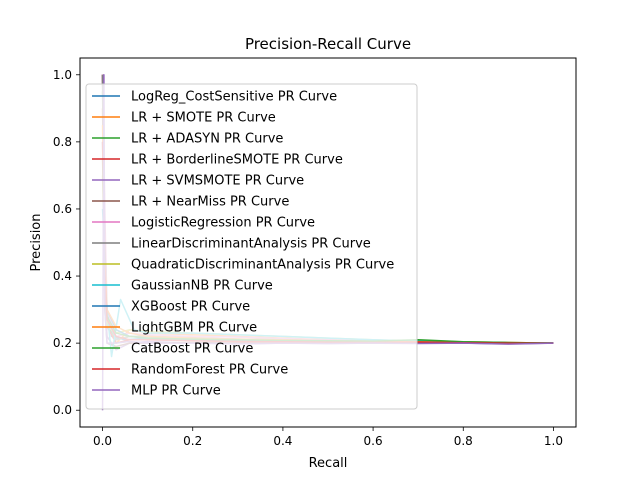 The image size is (640, 480). What do you see at coordinates (237, 160) in the screenshot?
I see `legend-label: LR + BorderlineSMOTE PR Curve` at bounding box center [237, 160].